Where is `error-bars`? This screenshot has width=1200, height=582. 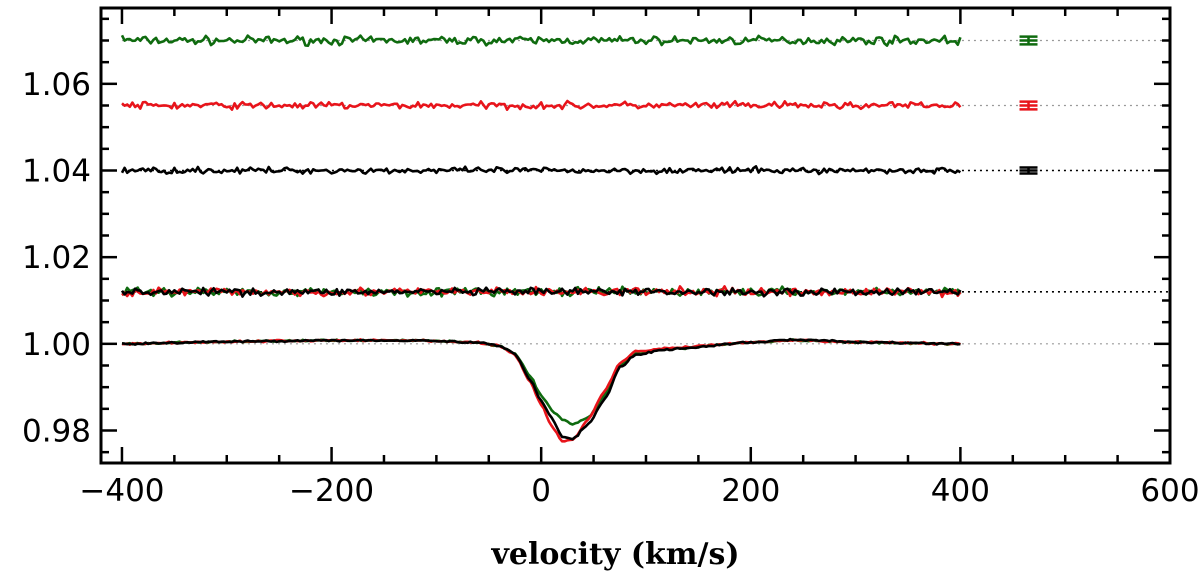
error-bars is located at coordinates (1028, 105).